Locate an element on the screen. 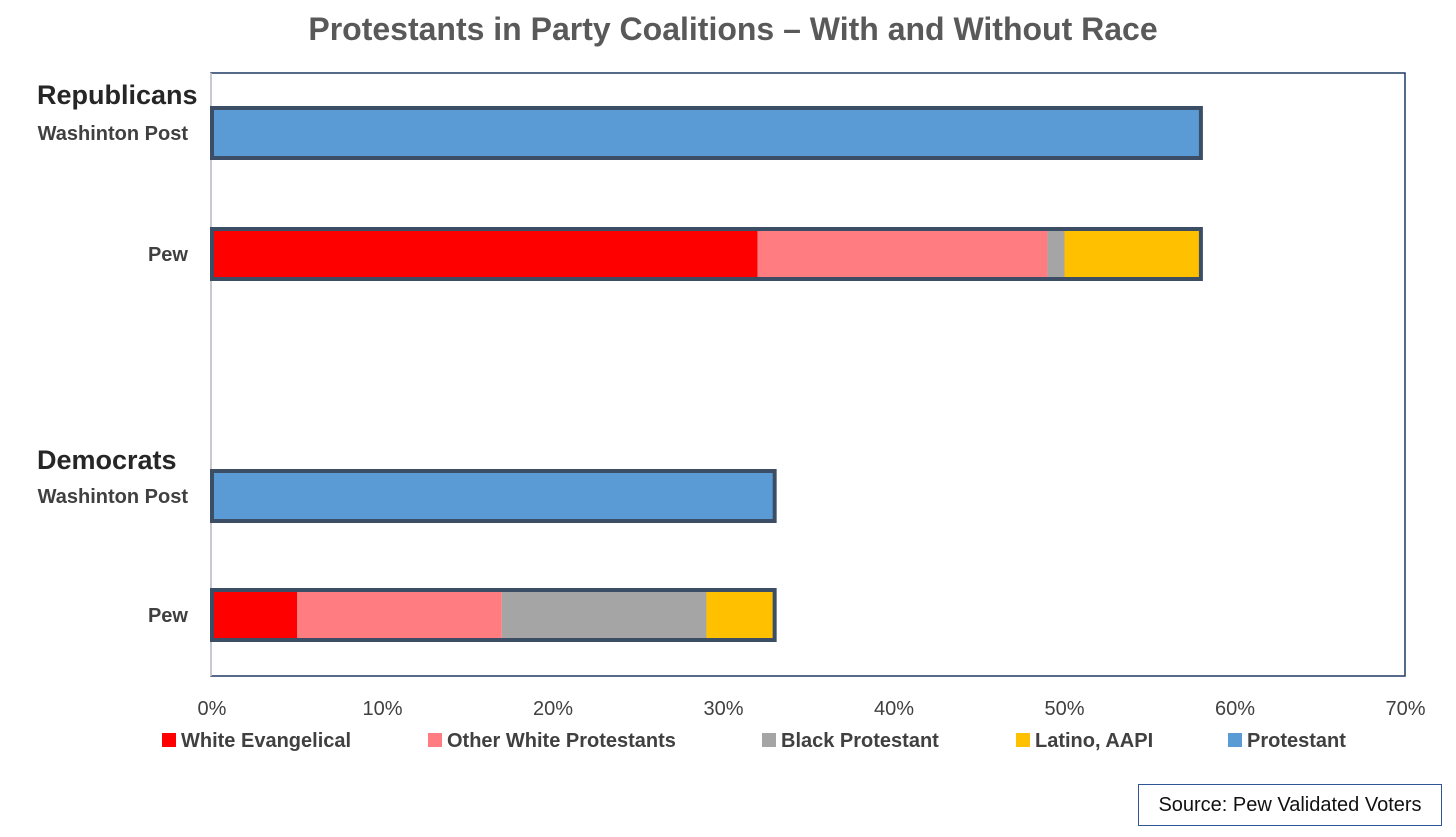  legend-label: Black Protestant is located at coordinates (860, 741).